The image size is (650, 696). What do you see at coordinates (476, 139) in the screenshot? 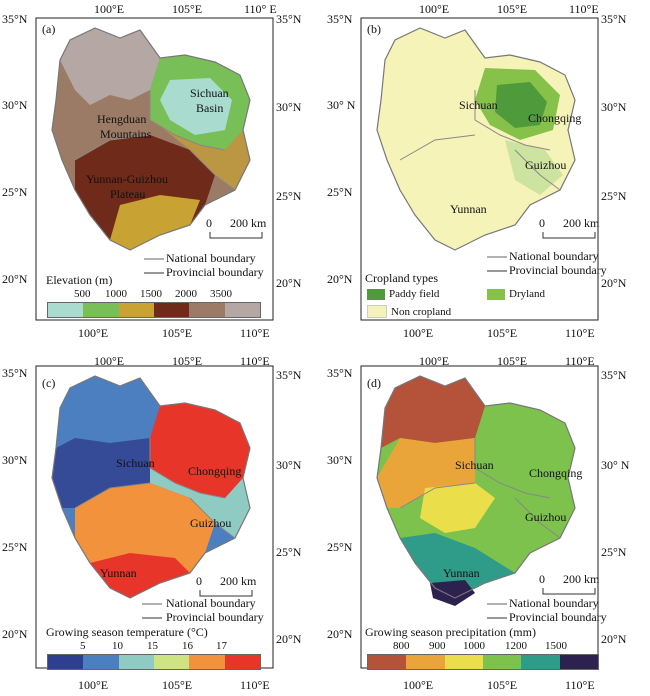
I see `national-boundary-line` at bounding box center [476, 139].